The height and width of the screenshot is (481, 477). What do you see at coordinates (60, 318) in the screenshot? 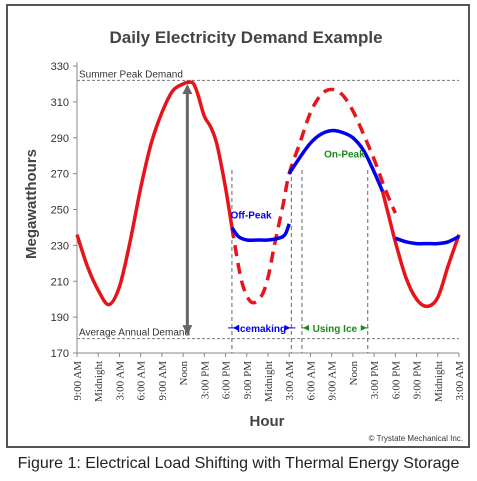
I see `y-tick-label: 190` at bounding box center [60, 318].